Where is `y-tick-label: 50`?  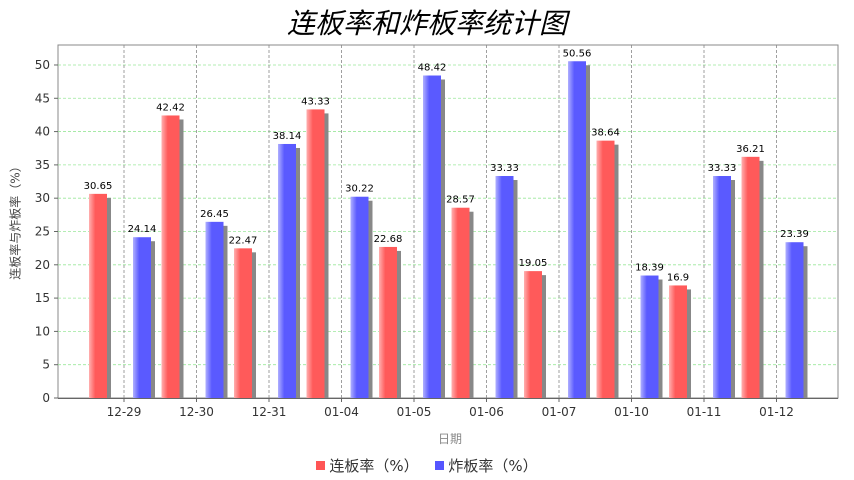
y-tick-label: 50 is located at coordinates (42, 65).